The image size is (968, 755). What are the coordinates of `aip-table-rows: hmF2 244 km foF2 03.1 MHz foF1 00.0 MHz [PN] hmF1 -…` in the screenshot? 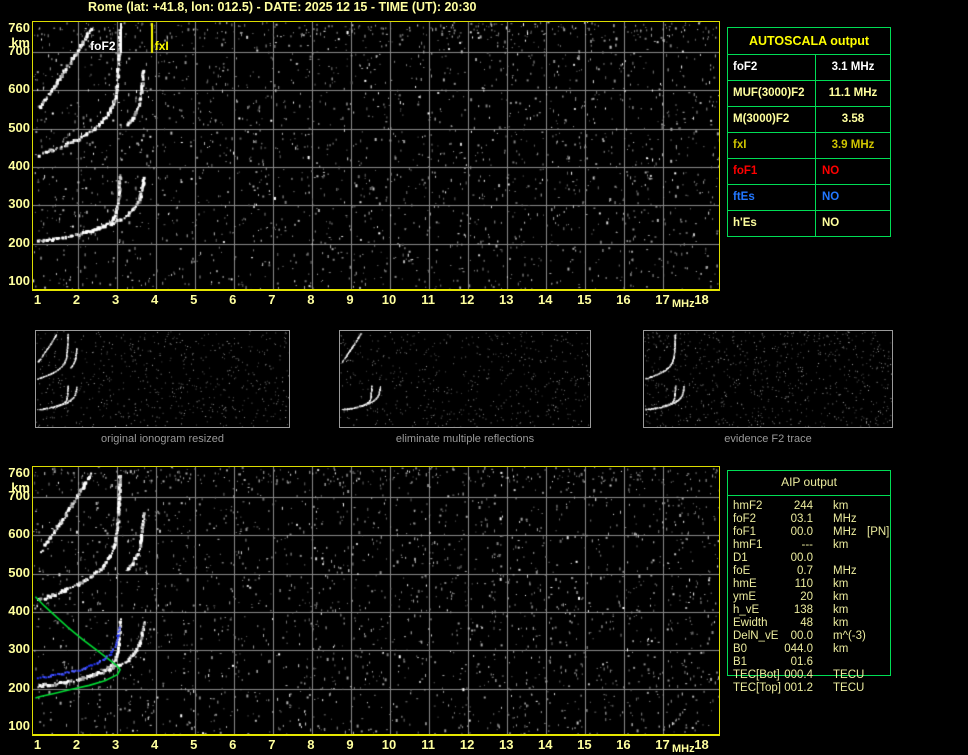 It's located at (810, 597).